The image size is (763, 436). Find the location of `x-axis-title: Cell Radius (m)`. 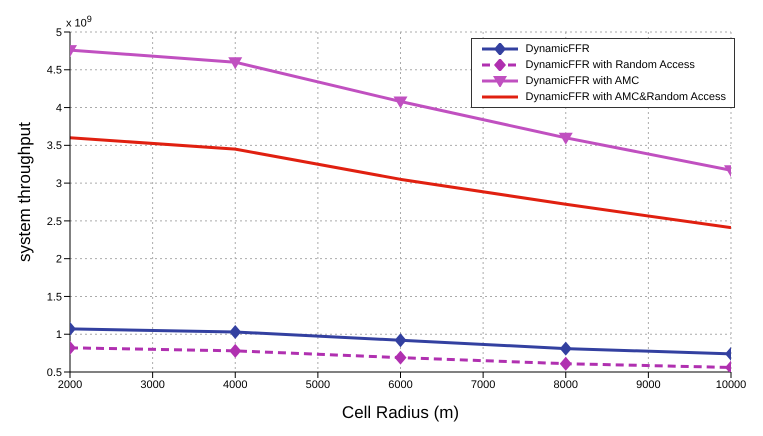

x-axis-title: Cell Radius (m) is located at coordinates (401, 412).